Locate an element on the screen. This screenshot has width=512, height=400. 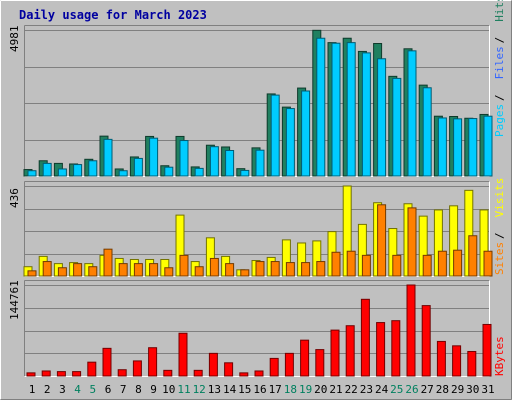
day-tick-label: 1 is located at coordinates (32, 389).